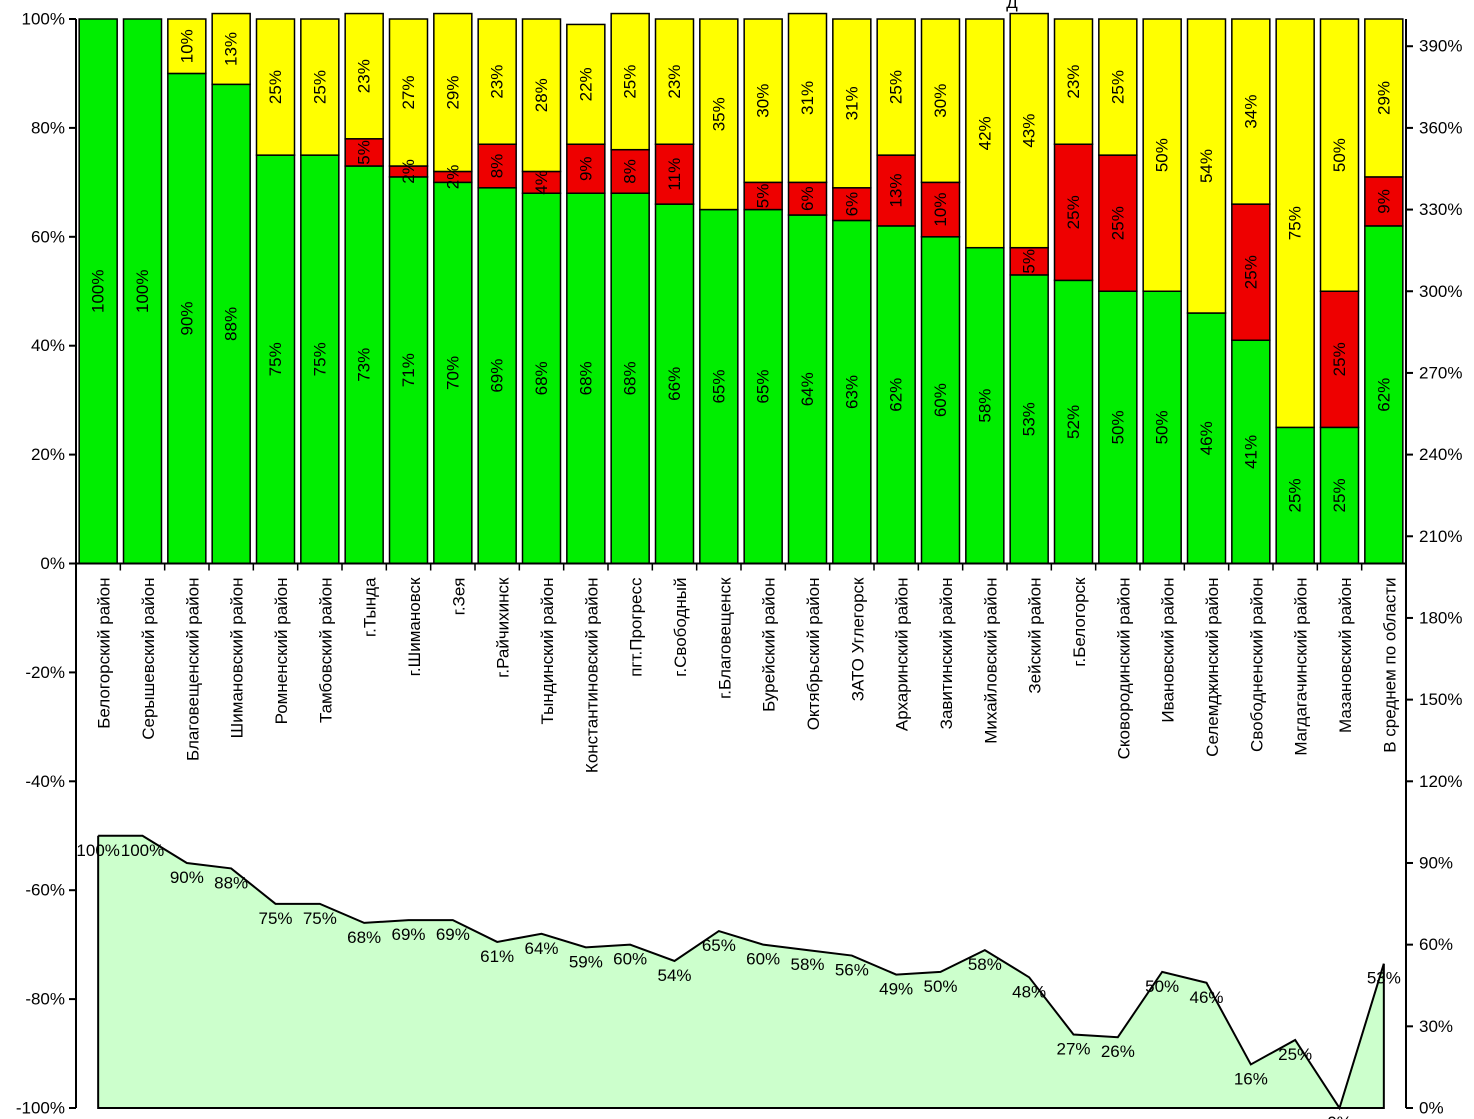 Image resolution: width=1474 pixels, height=1119 pixels. I want to click on category-label: Михайловский район, so click(990, 660).